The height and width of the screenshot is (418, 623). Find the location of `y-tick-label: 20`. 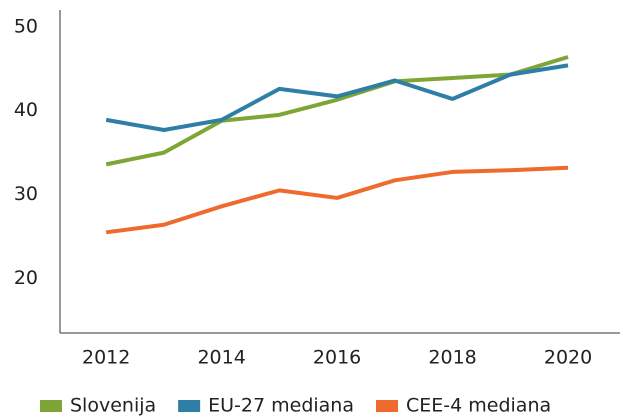

y-tick-label: 20 is located at coordinates (26, 278).